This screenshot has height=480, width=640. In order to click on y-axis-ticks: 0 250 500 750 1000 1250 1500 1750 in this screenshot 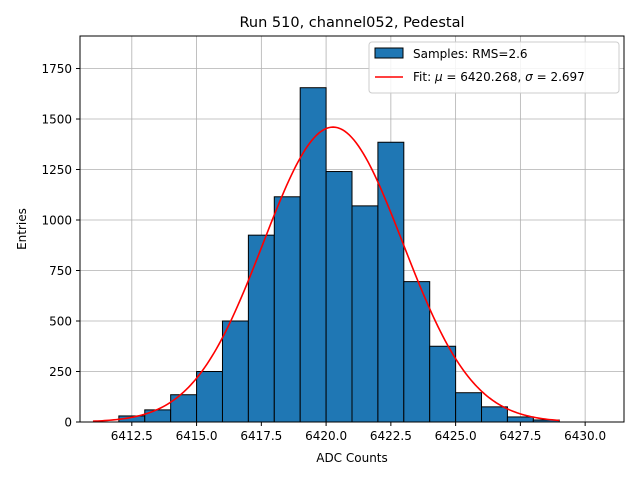, I will do `click(60, 246)`.